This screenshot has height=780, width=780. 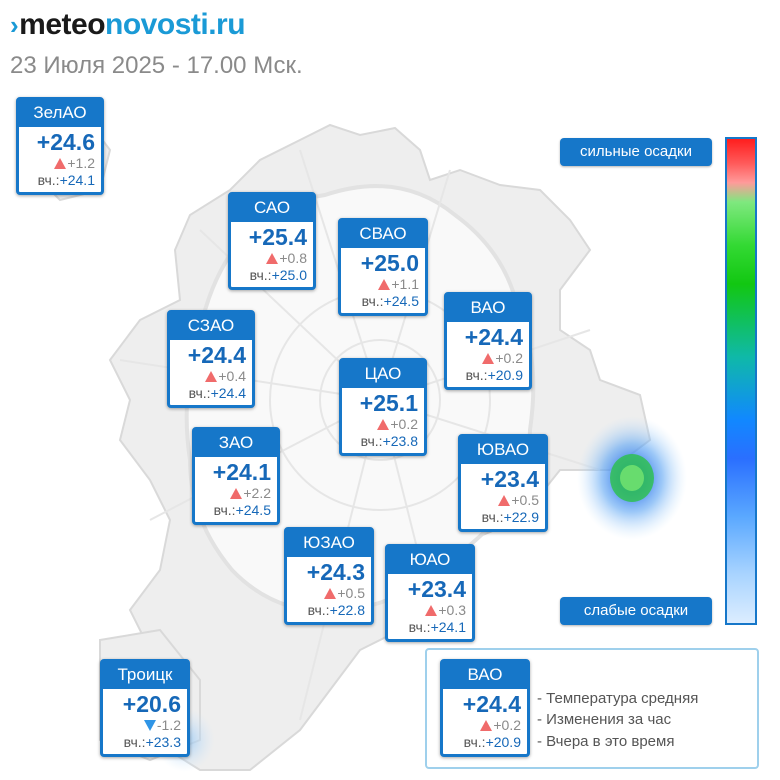 What do you see at coordinates (335, 572) in the screenshot?
I see `district-temp: +24.3` at bounding box center [335, 572].